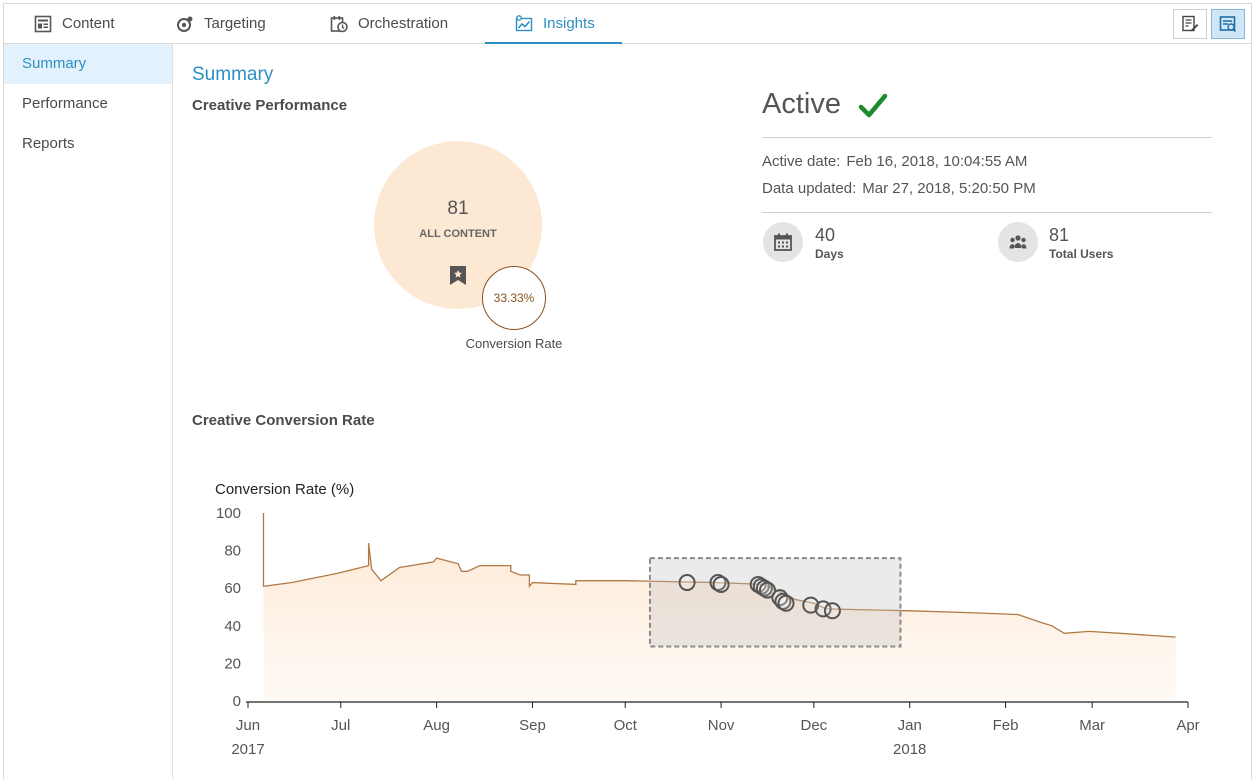 This screenshot has height=779, width=1259. I want to click on checkmark-icon, so click(873, 105).